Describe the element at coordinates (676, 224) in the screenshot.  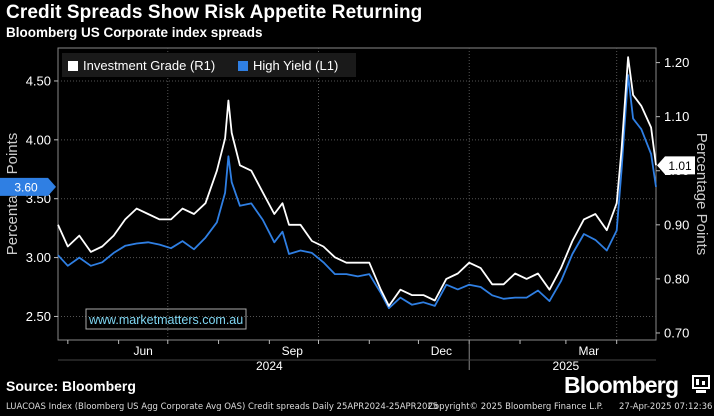
I see `right-tick-label: 0.90` at that location.